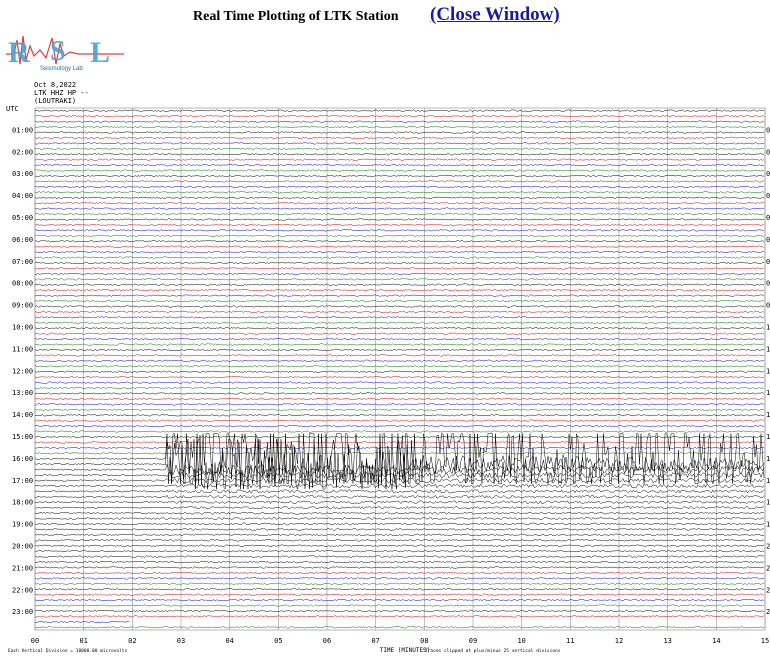 This screenshot has height=663, width=770. Describe the element at coordinates (768, 590) in the screenshot. I see `right-hour-label: 2` at that location.